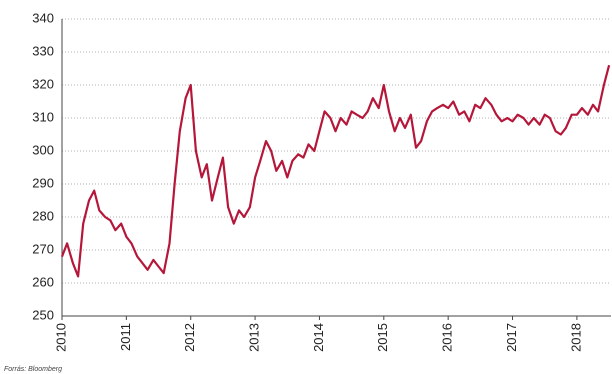 The height and width of the screenshot is (374, 612). What do you see at coordinates (511, 337) in the screenshot?
I see `x-tick-label: 2017` at bounding box center [511, 337].